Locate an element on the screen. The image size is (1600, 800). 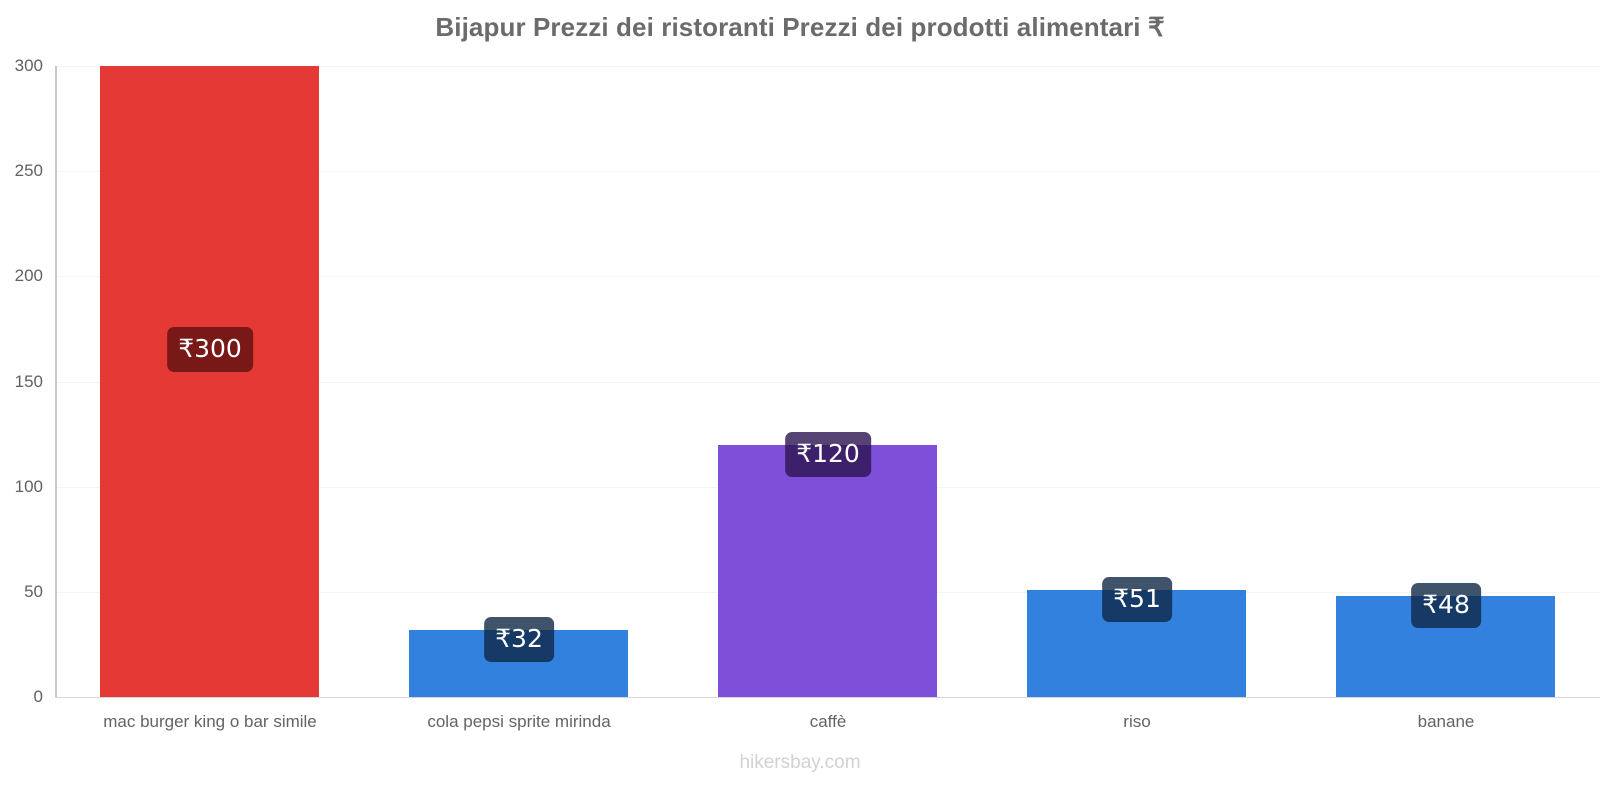
bar-value-label: ₹120 is located at coordinates (828, 454).